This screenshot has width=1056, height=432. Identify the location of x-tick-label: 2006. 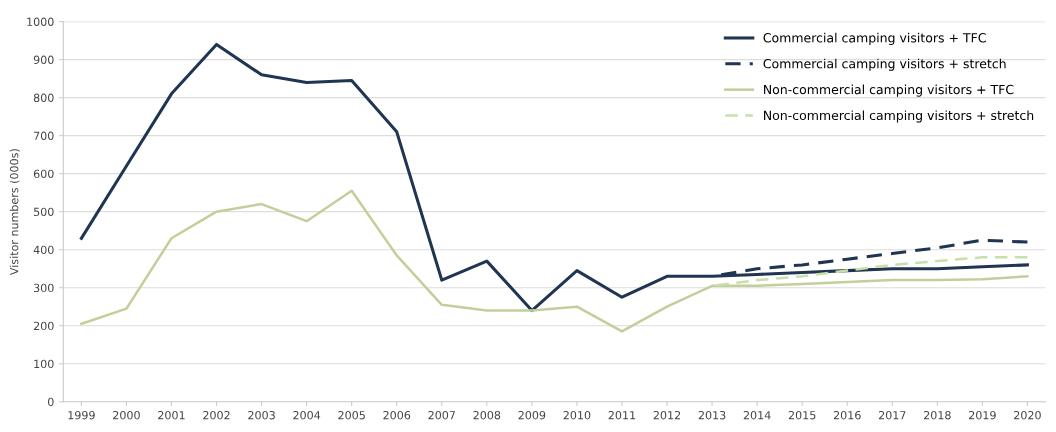
(397, 415).